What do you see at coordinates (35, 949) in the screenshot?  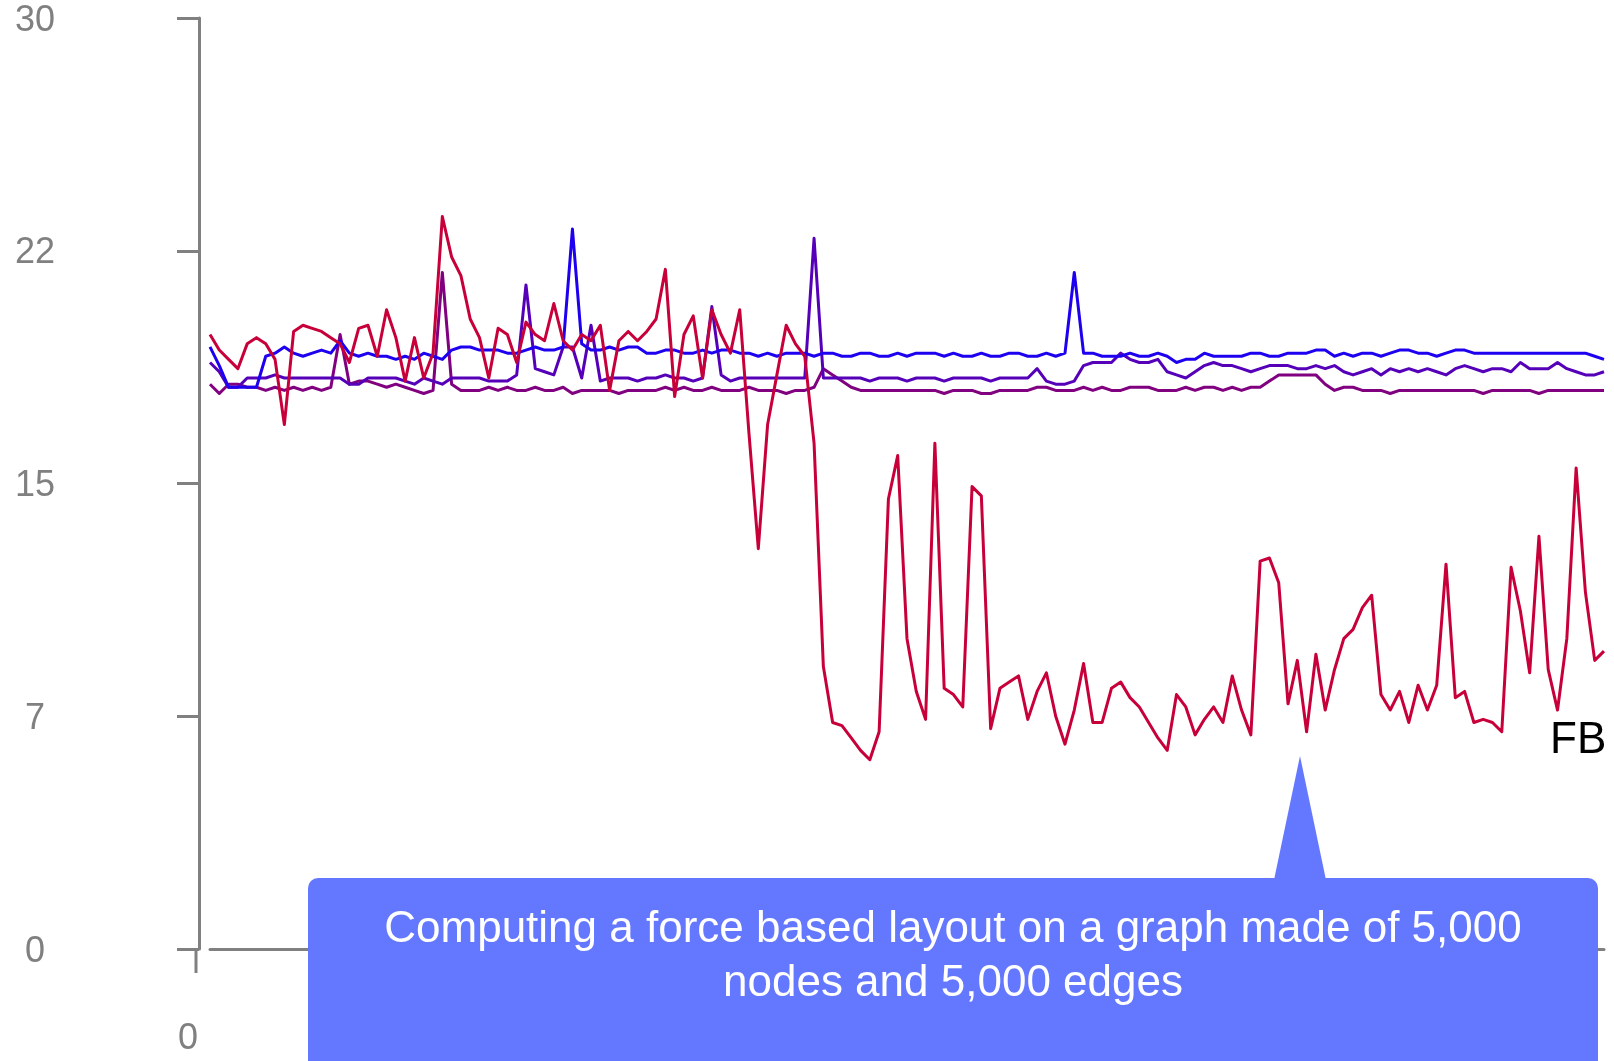 I see `y-tick-label: 0` at bounding box center [35, 949].